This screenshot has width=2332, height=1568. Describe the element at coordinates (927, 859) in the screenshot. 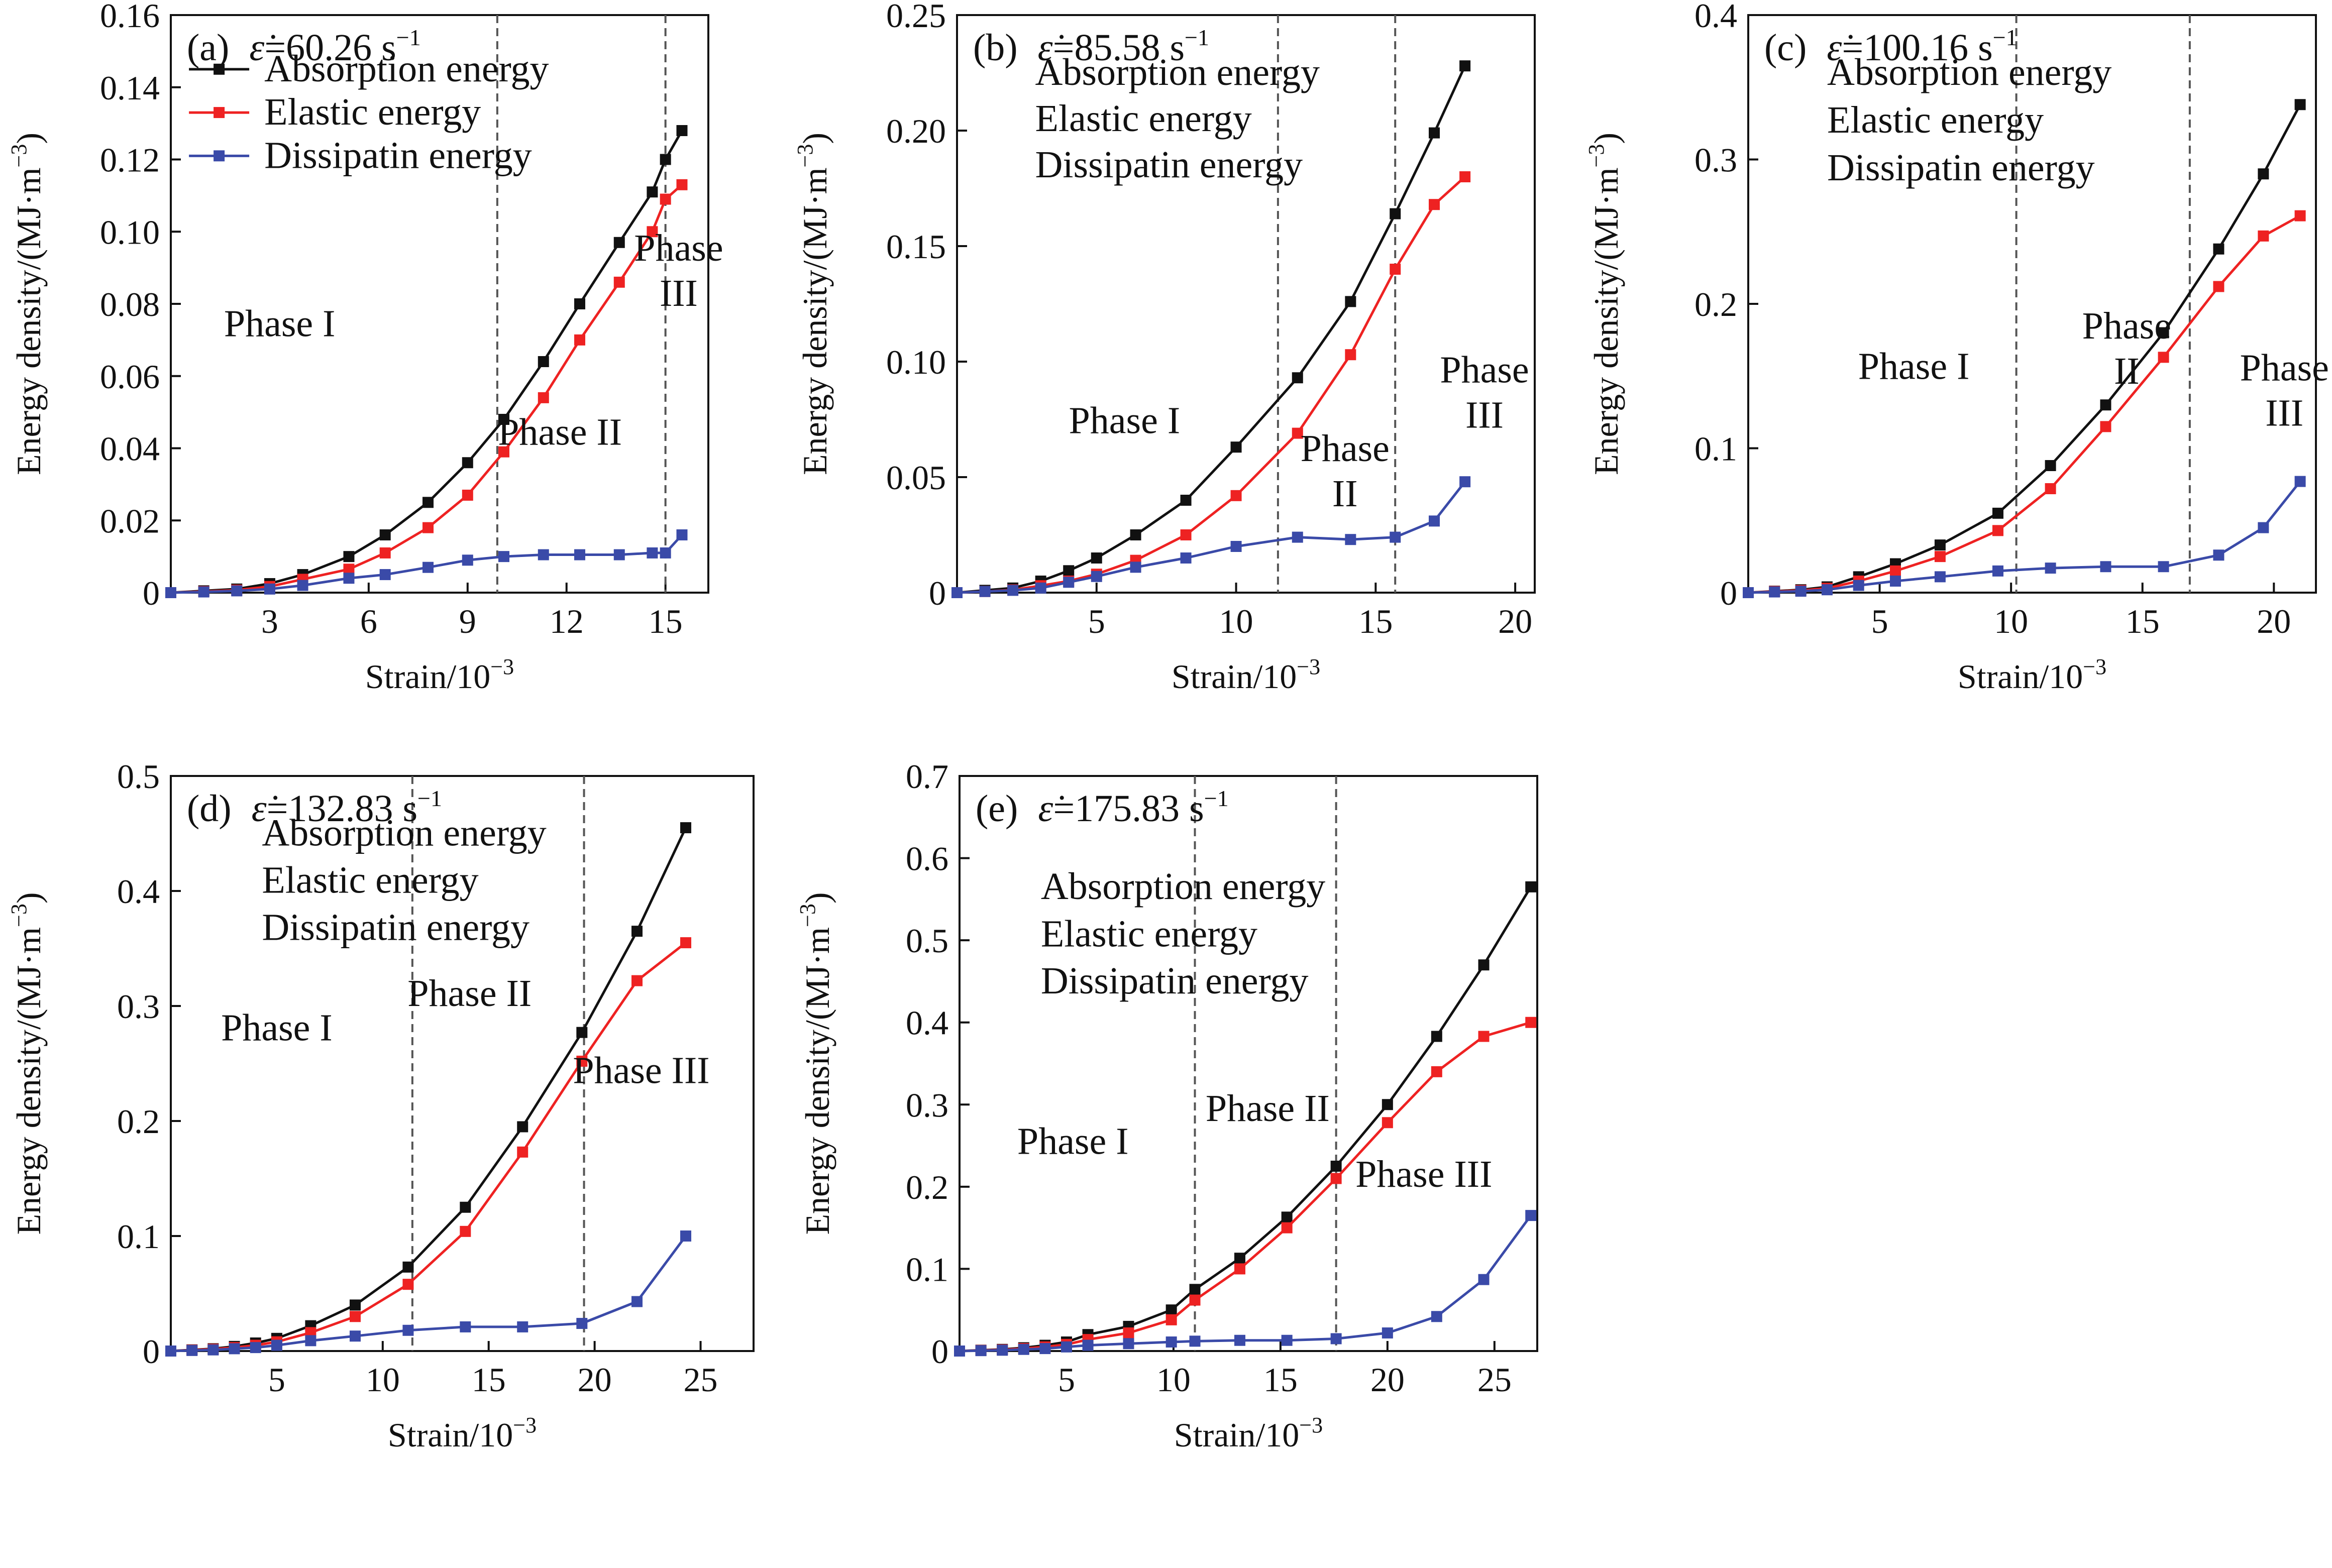

I see `y-tick-label: 0.6` at that location.